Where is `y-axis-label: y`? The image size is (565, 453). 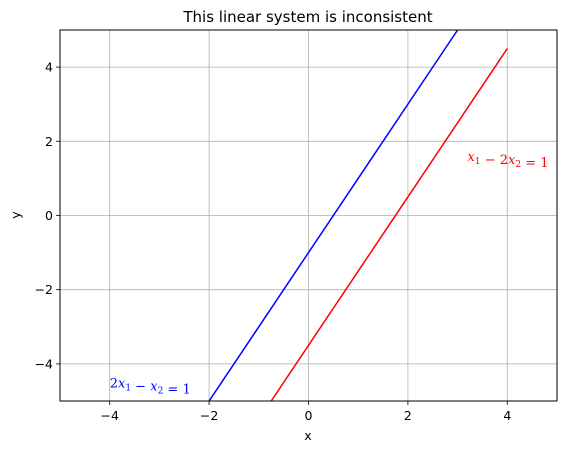 y-axis-label: y is located at coordinates (15, 215).